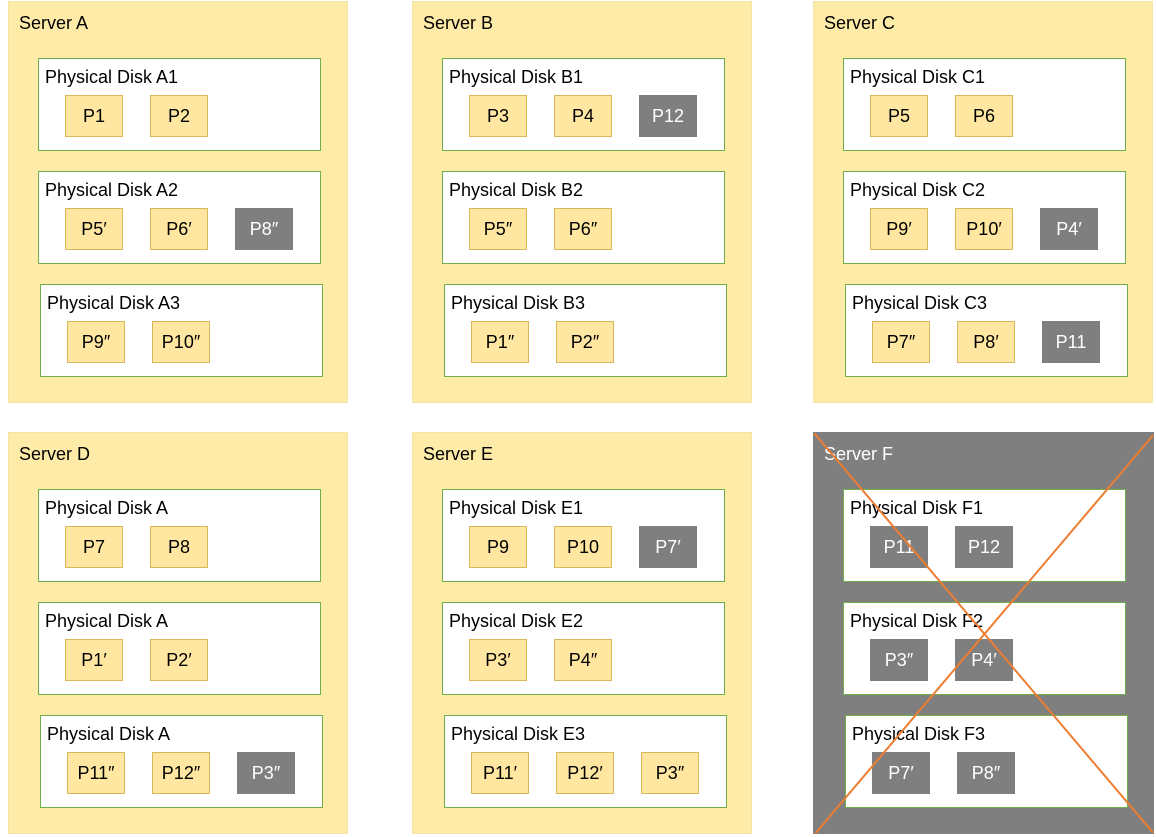 The image size is (1156, 837). I want to click on physical-disk: Physical Disk B3 P1″ P2″, so click(585, 330).